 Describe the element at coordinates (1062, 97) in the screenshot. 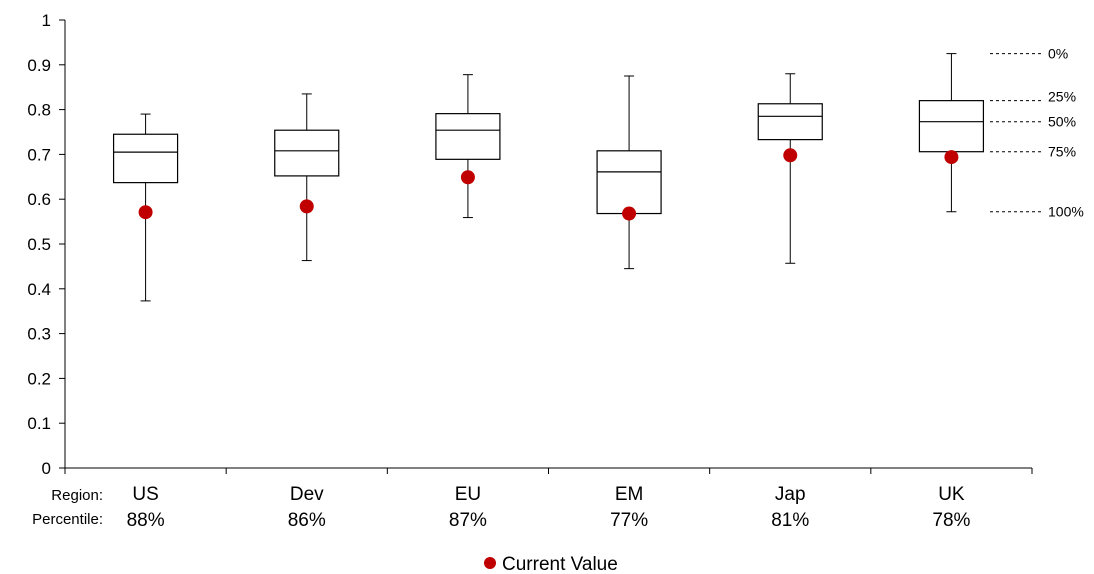

I see `percentile-key-label: 25%` at that location.